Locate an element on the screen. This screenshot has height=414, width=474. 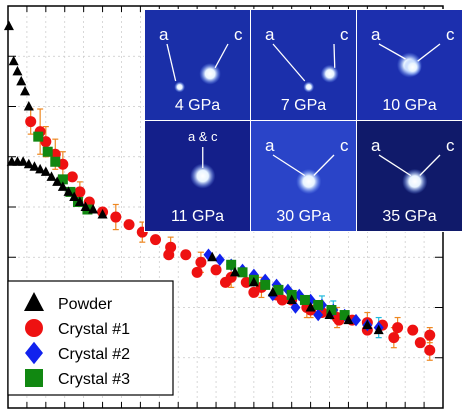
inset-panel: a c 35 GPa is located at coordinates (409, 176).